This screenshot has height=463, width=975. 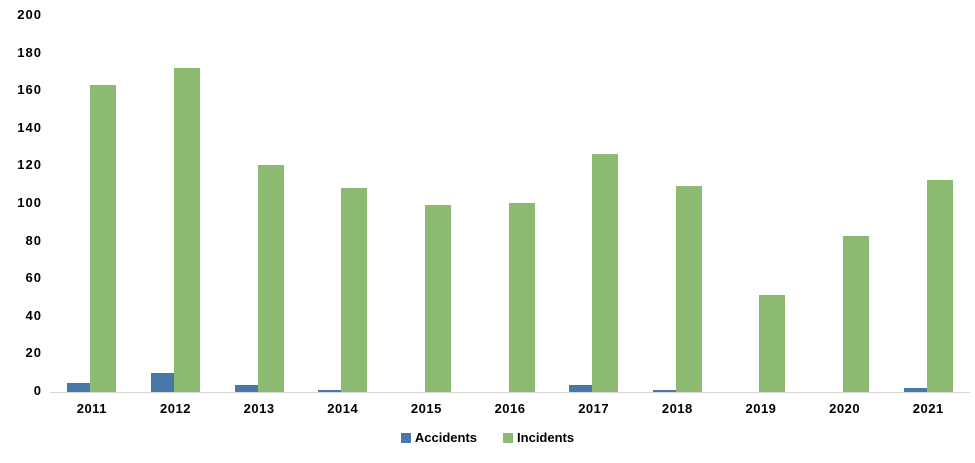 I want to click on y-axis-tick-label: 80, so click(x=33, y=240).